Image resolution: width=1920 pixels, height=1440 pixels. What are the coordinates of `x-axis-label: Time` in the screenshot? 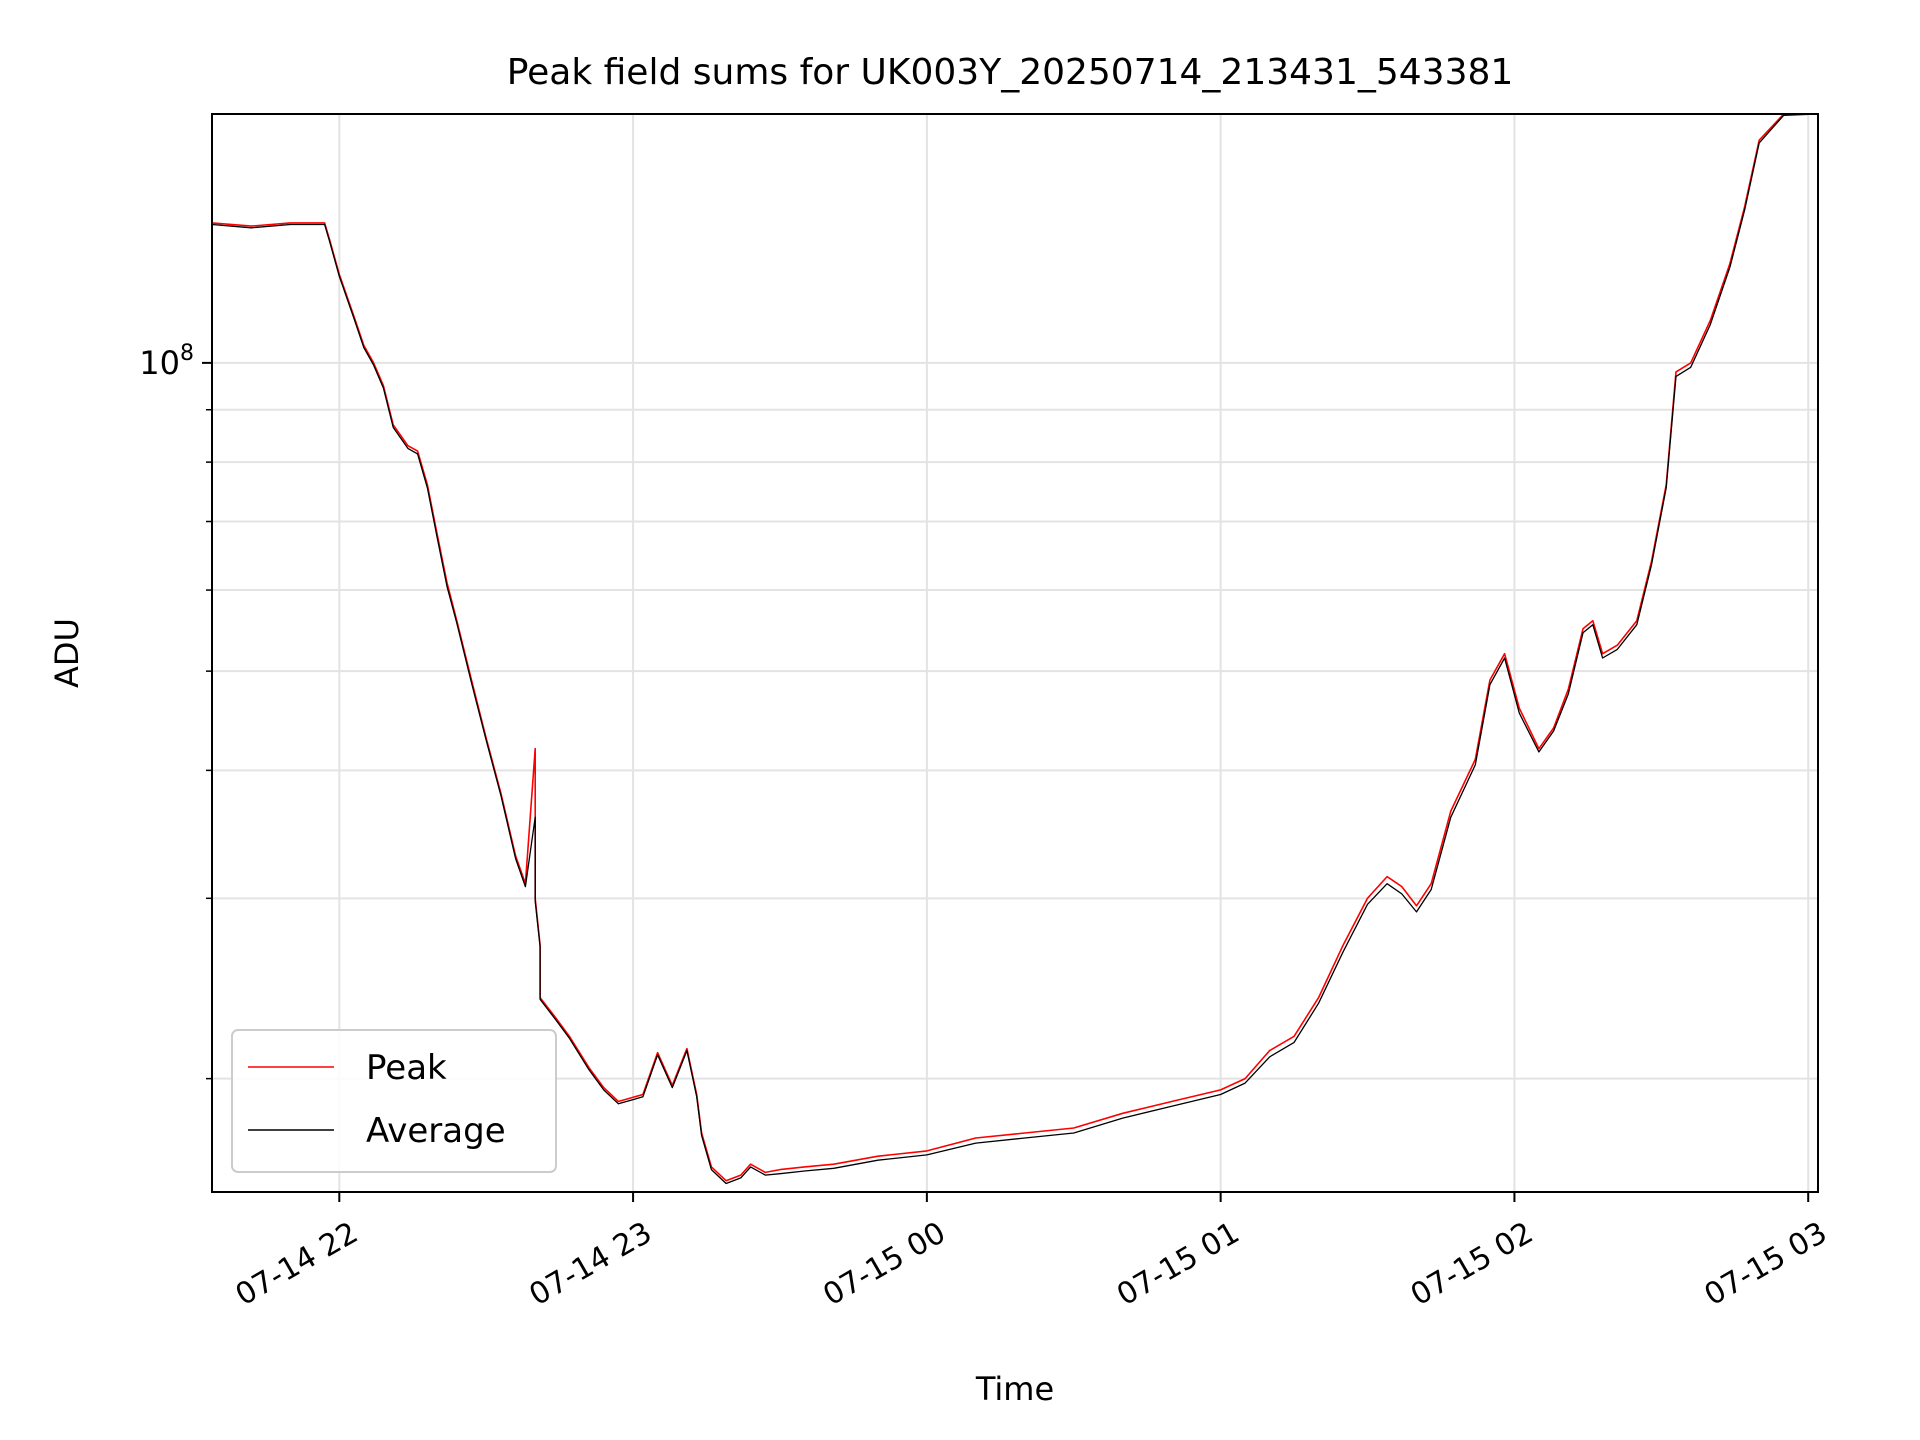 It's located at (1014, 1389).